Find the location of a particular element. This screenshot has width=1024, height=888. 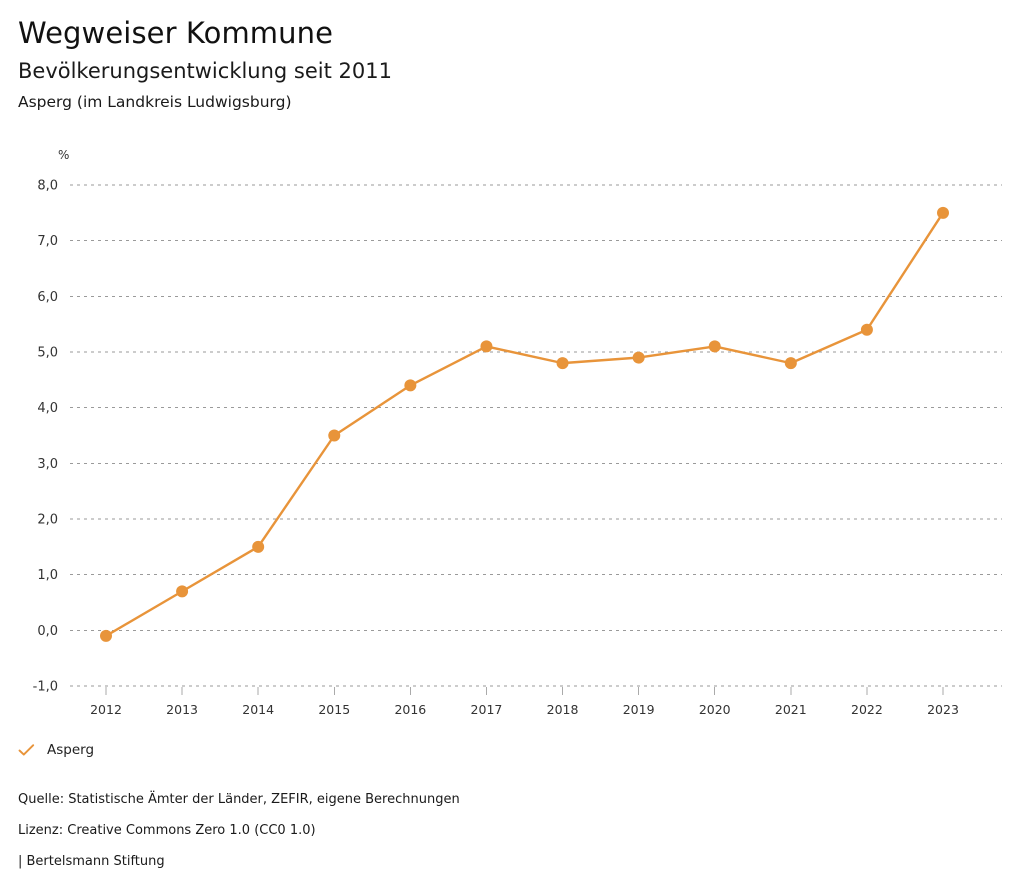

x-axis-tick-label: 2022 is located at coordinates (867, 709).